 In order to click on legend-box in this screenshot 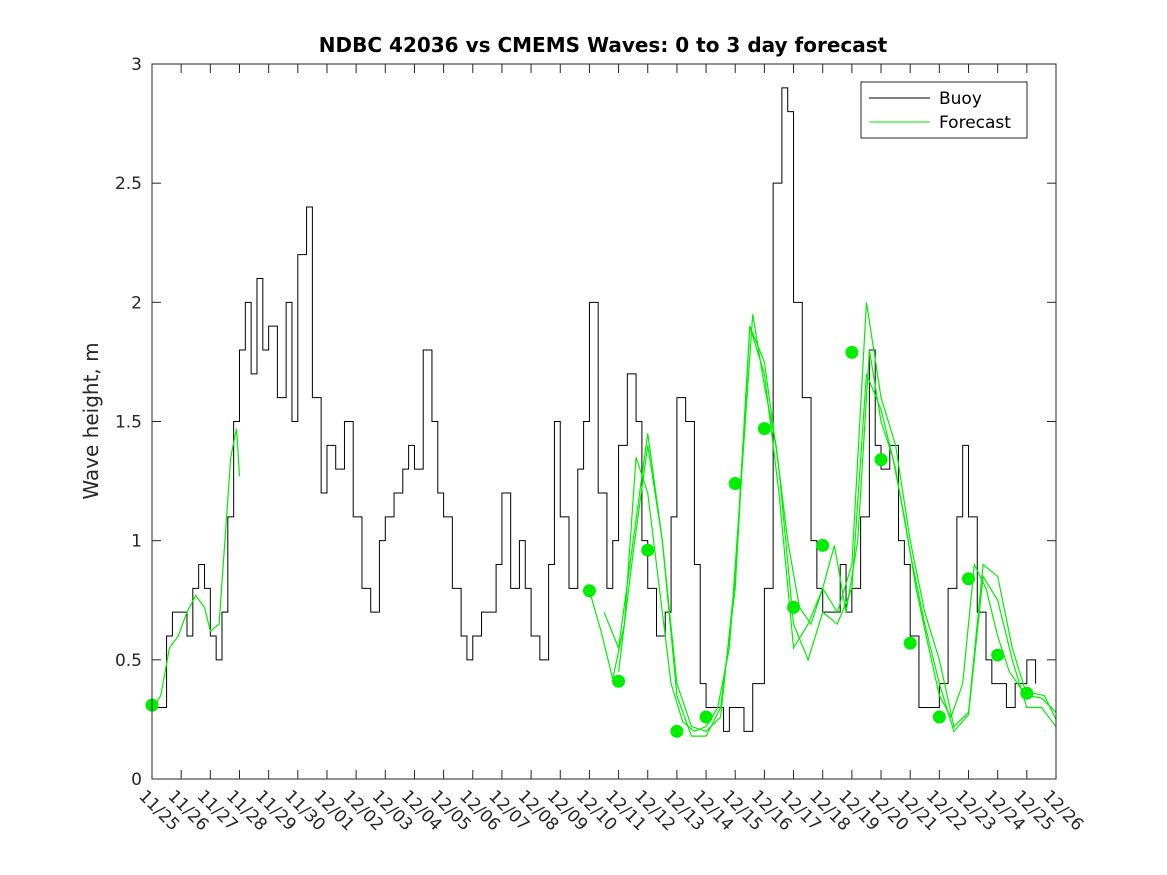, I will do `click(944, 110)`.